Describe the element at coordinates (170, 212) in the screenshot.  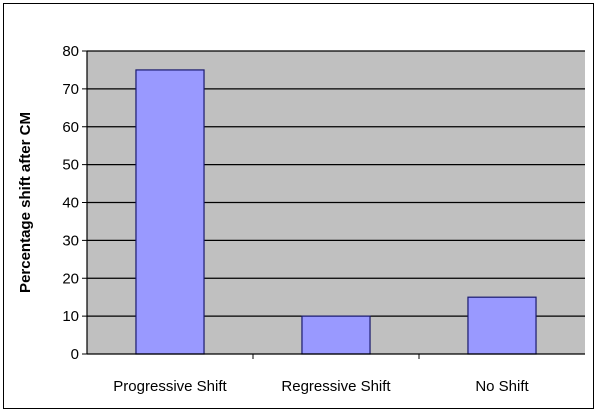
I see `bar-progressive-shift` at that location.